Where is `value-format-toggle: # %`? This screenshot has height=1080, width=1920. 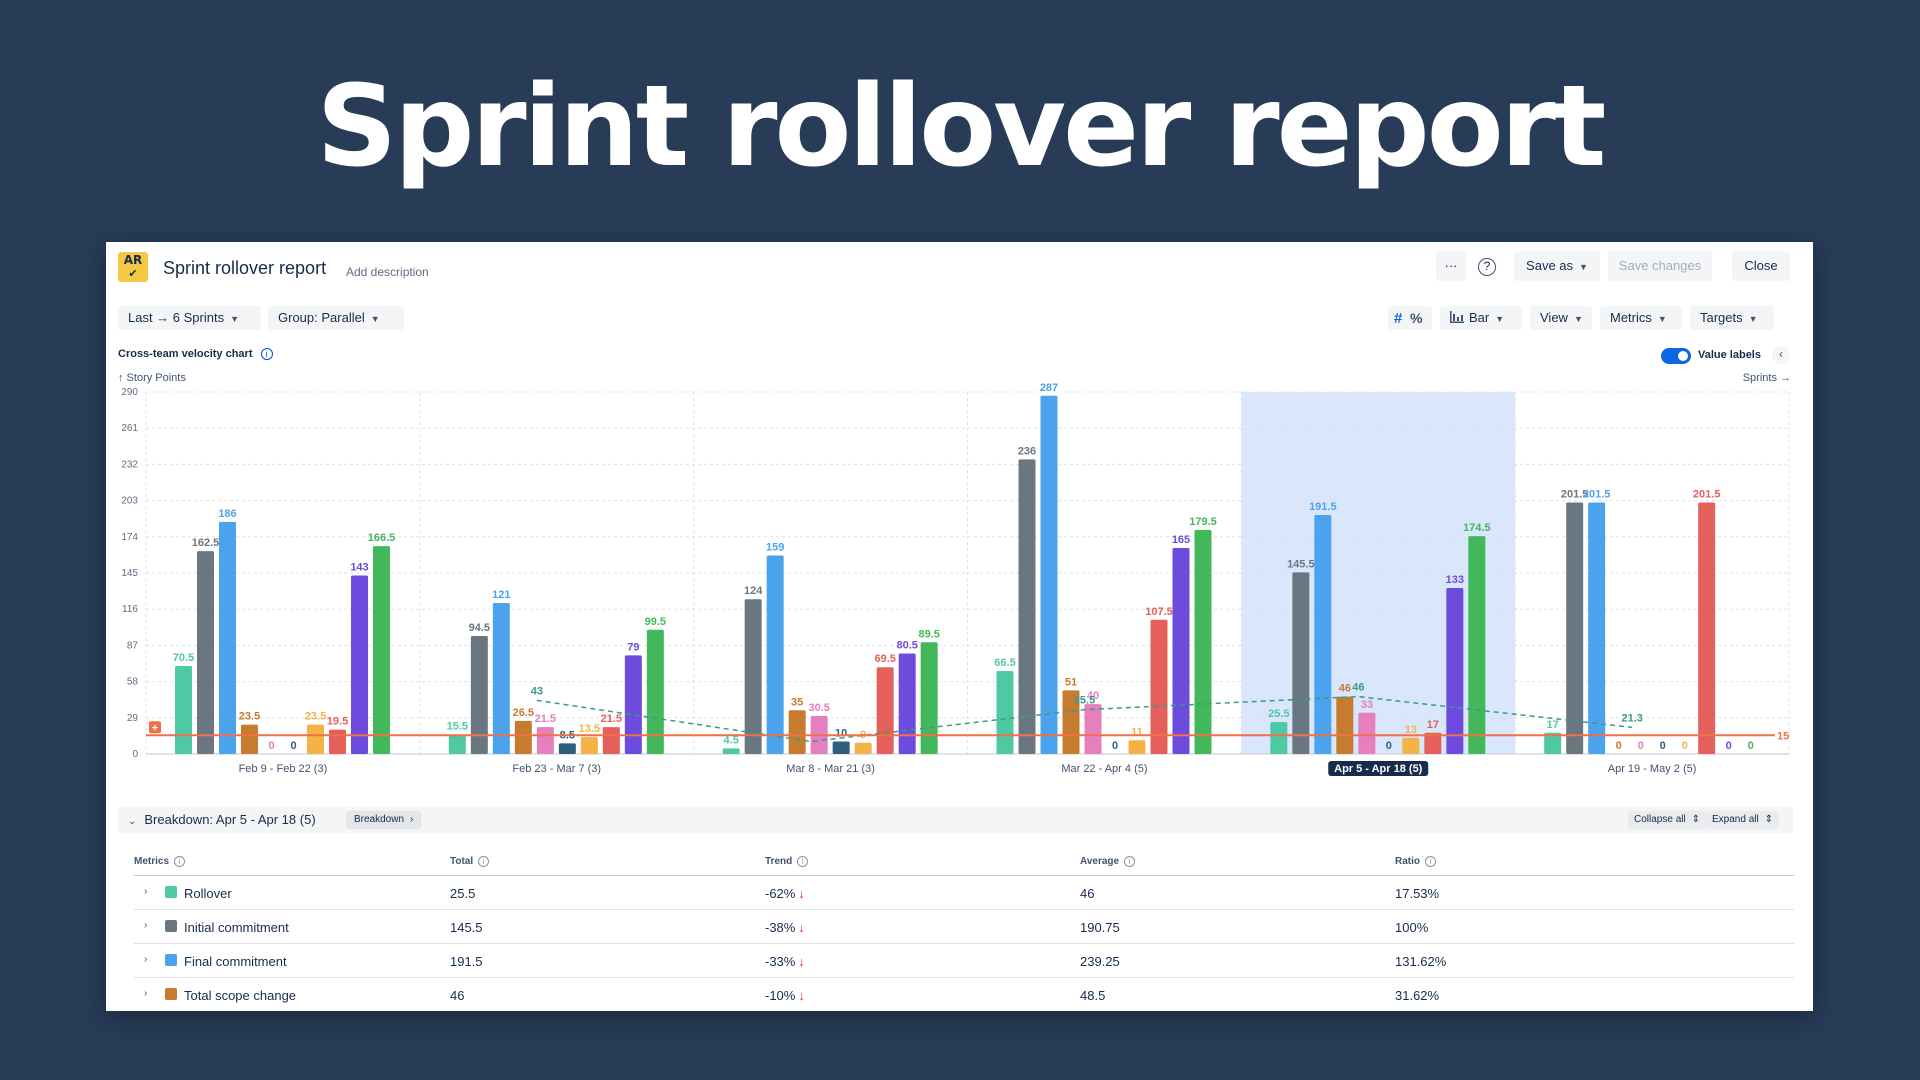
value-format-toggle: # % is located at coordinates (1410, 318).